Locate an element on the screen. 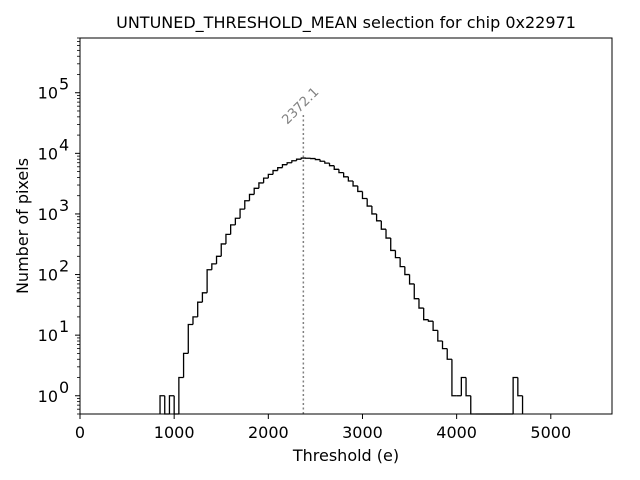 The width and height of the screenshot is (640, 480). x-tick-label: 3000 is located at coordinates (362, 432).